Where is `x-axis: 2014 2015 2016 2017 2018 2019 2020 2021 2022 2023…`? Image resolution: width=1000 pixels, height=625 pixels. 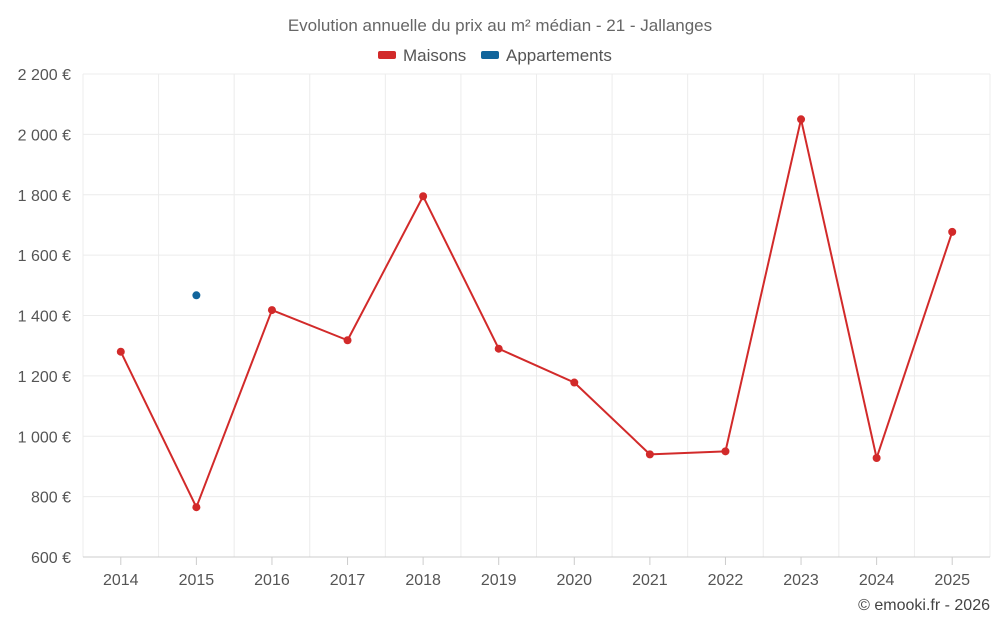 x-axis: 2014 2015 2016 2017 2018 2019 2020 2021 2022 2023… is located at coordinates (536, 572).